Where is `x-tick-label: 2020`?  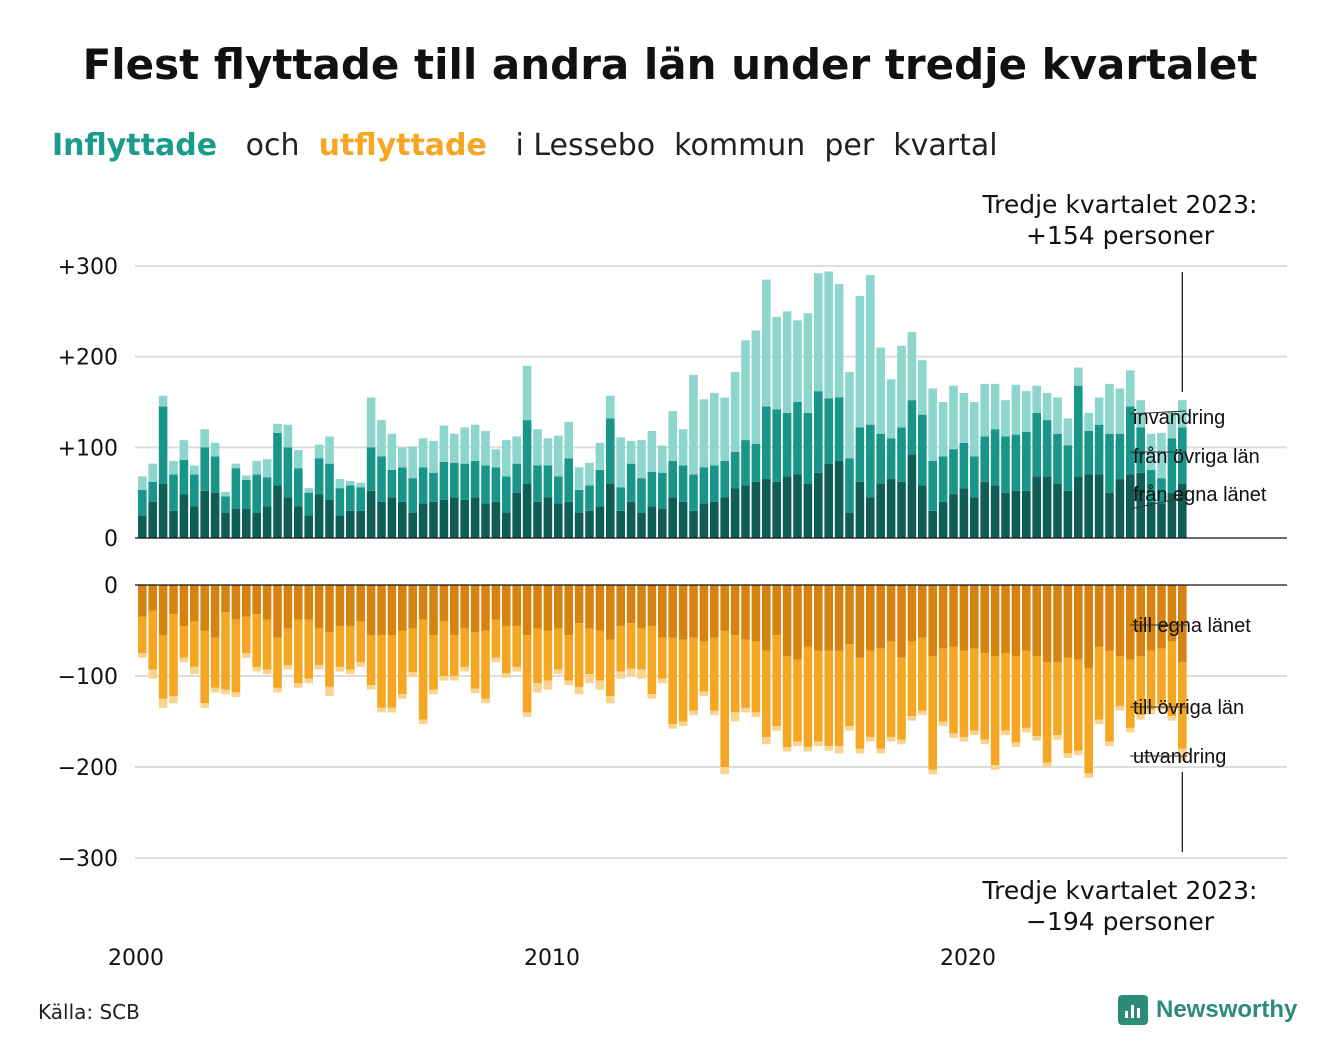
x-tick-label: 2020 is located at coordinates (968, 958).